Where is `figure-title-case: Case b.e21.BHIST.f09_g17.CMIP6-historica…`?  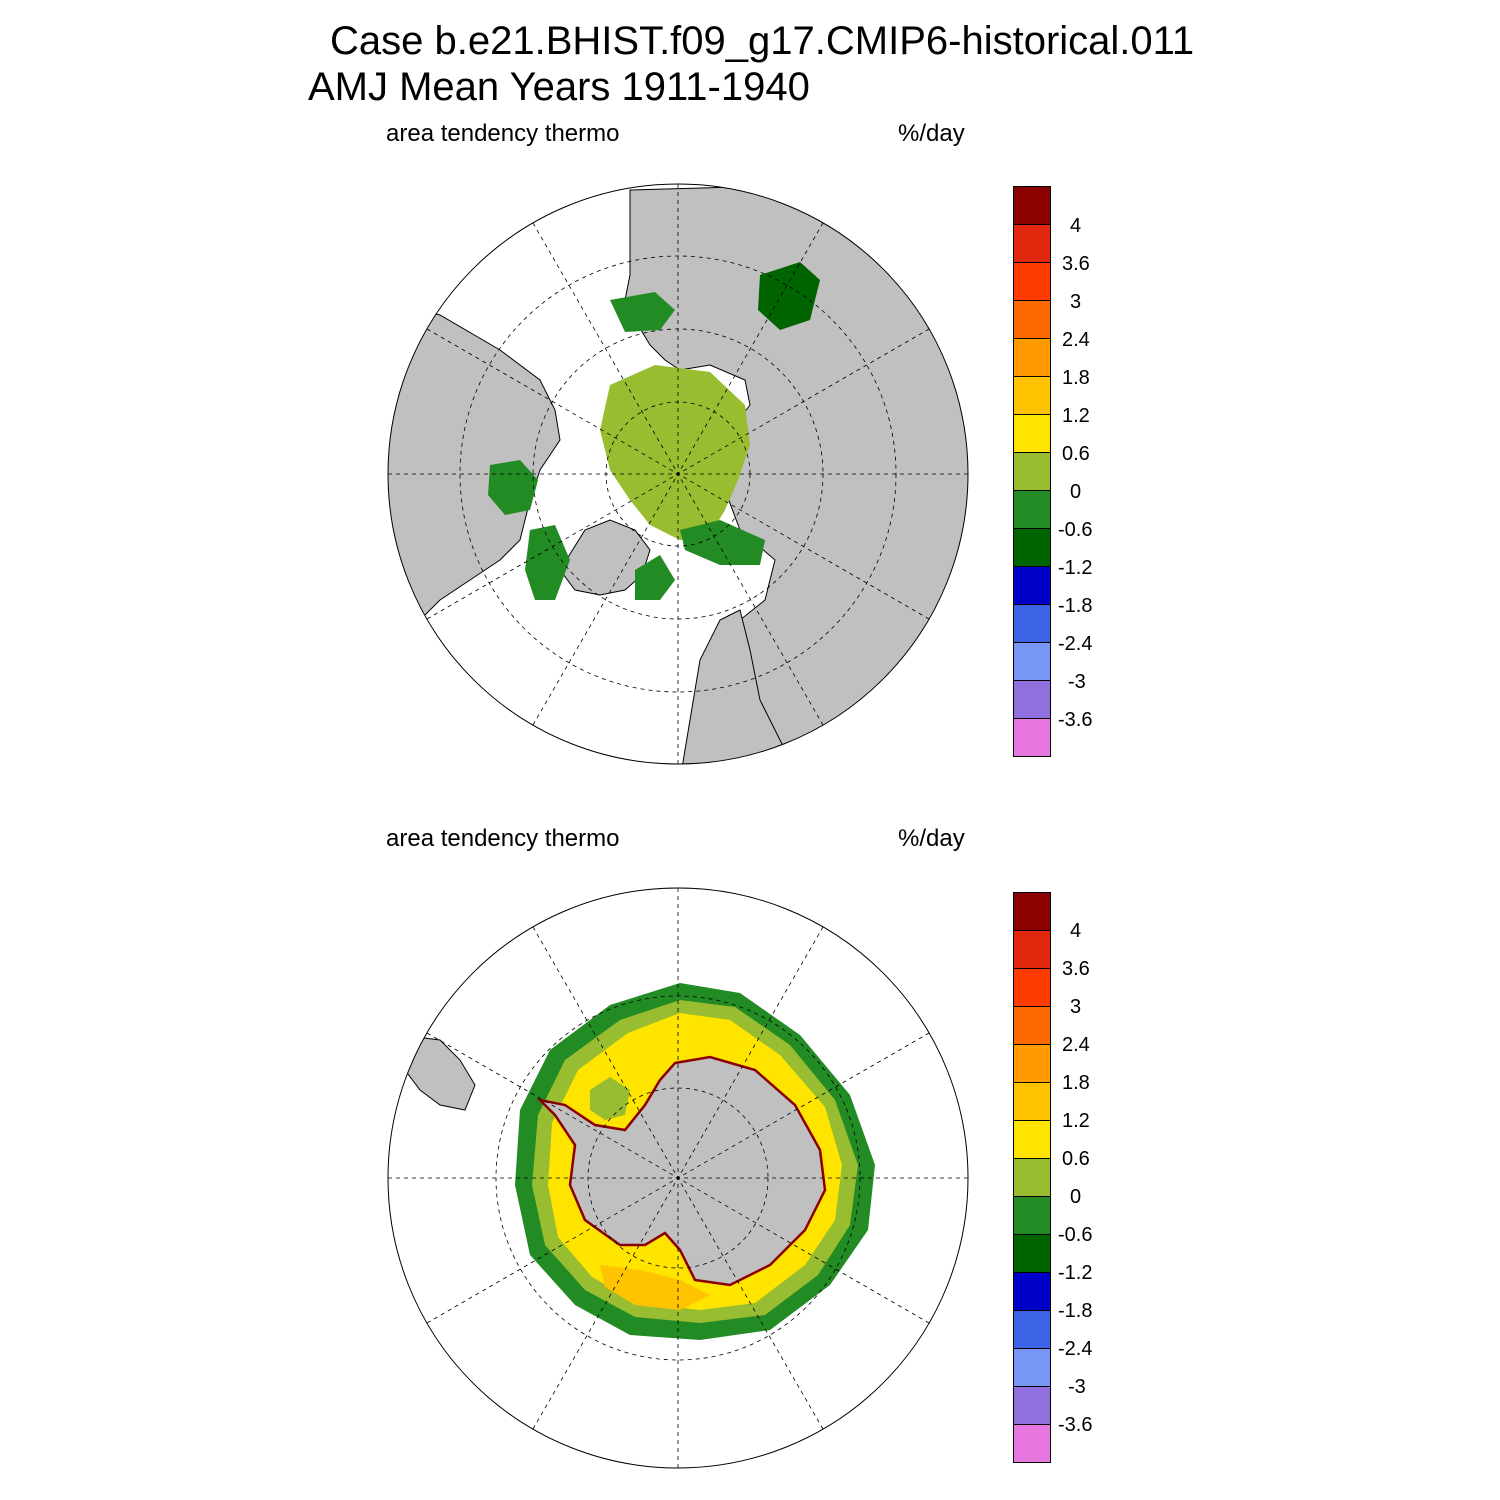 figure-title-case: Case b.e21.BHIST.f09_g17.CMIP6-historica… is located at coordinates (762, 41).